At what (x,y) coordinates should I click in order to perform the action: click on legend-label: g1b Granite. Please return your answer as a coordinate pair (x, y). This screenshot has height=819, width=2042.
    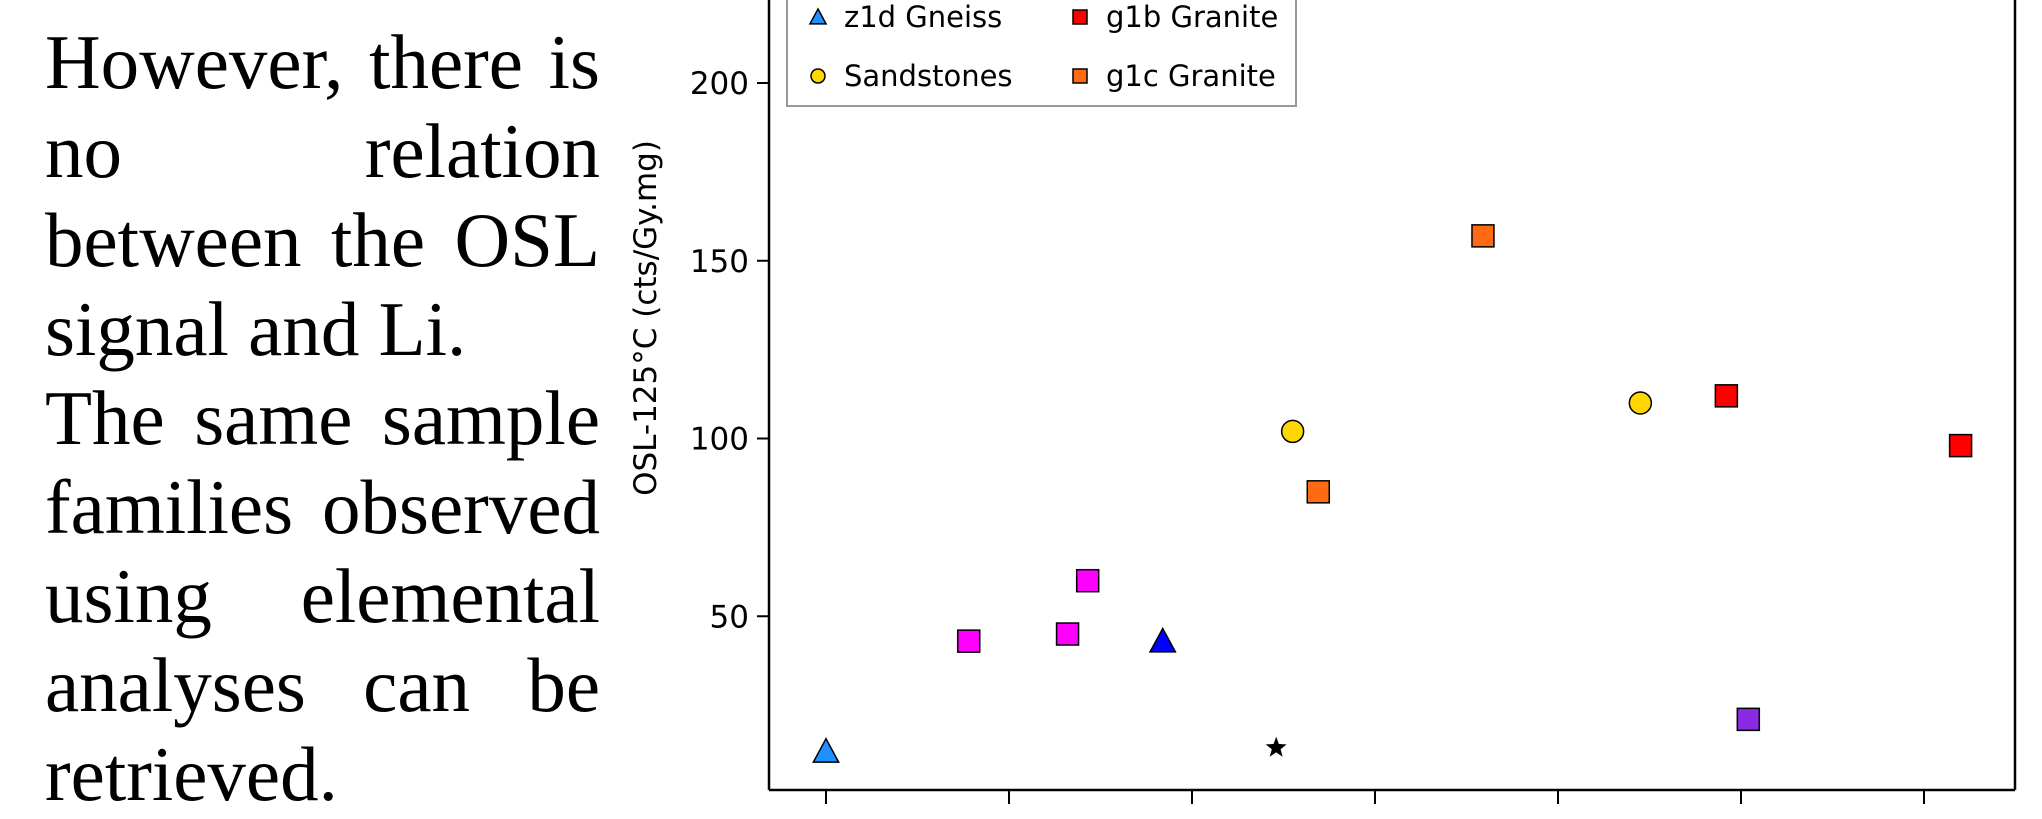
    Looking at the image, I should click on (1192, 17).